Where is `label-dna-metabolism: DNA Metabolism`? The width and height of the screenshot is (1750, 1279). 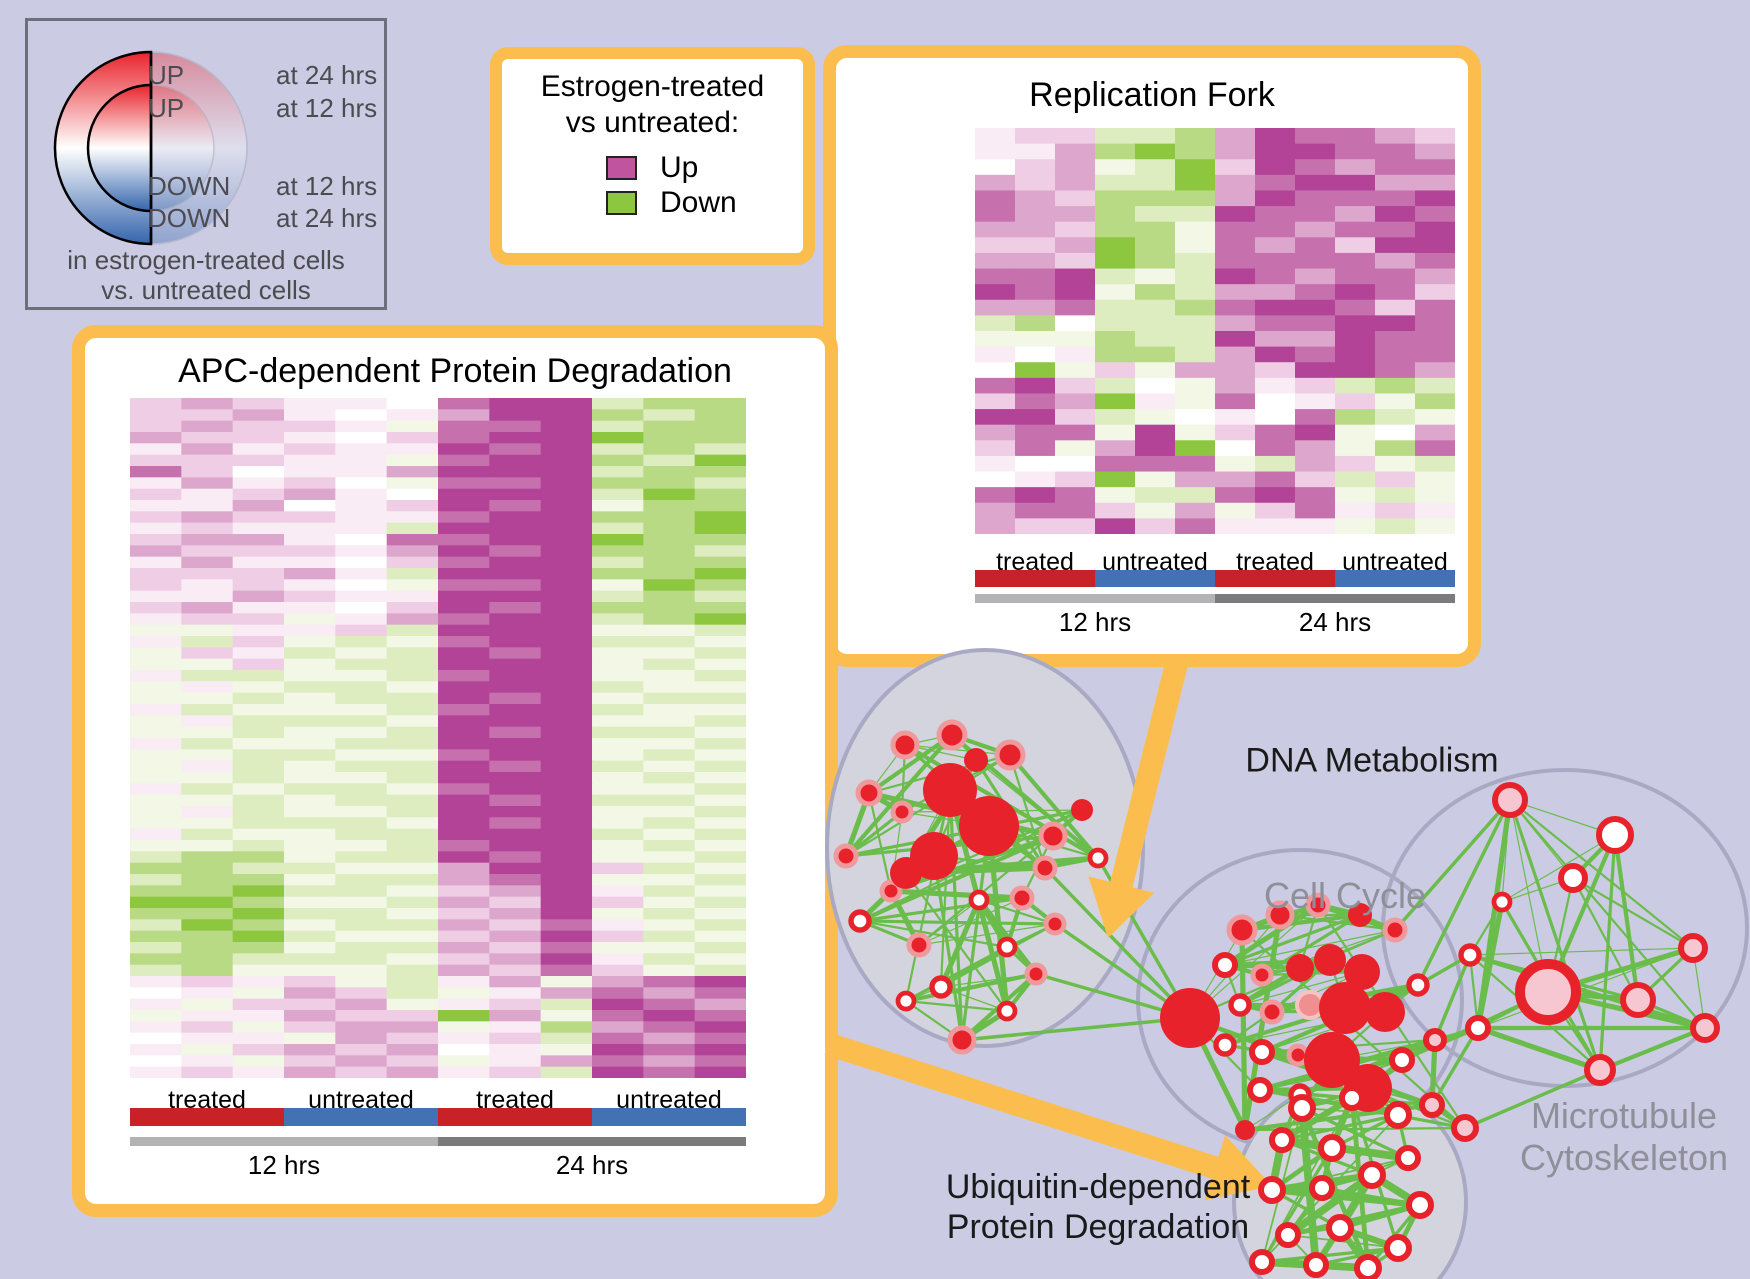
label-dna-metabolism: DNA Metabolism is located at coordinates (1372, 760).